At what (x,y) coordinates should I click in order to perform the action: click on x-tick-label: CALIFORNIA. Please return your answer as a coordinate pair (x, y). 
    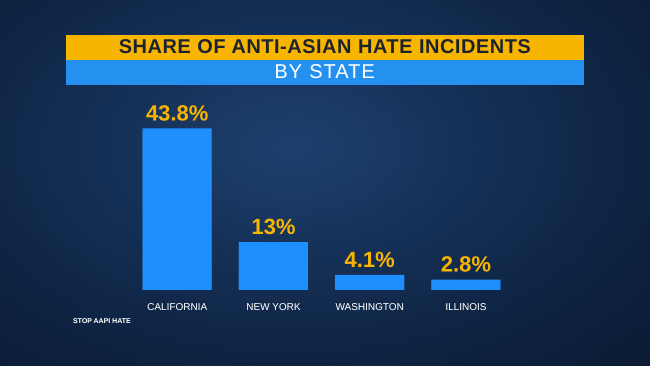
    Looking at the image, I should click on (177, 307).